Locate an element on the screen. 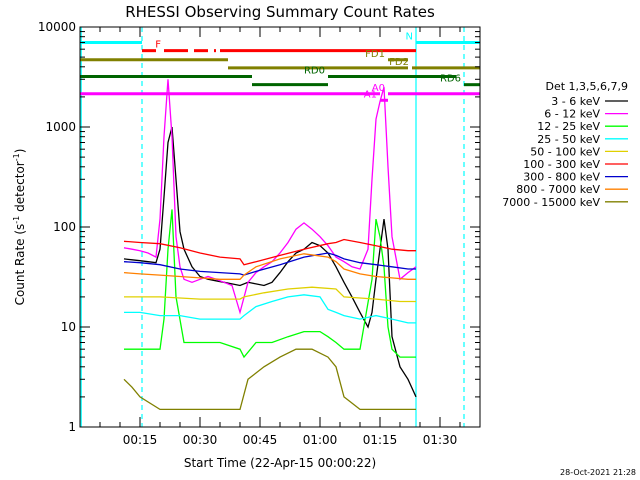 Image resolution: width=640 pixels, height=480 pixels. y-tick-label-1000: 1000 is located at coordinates (60, 127).